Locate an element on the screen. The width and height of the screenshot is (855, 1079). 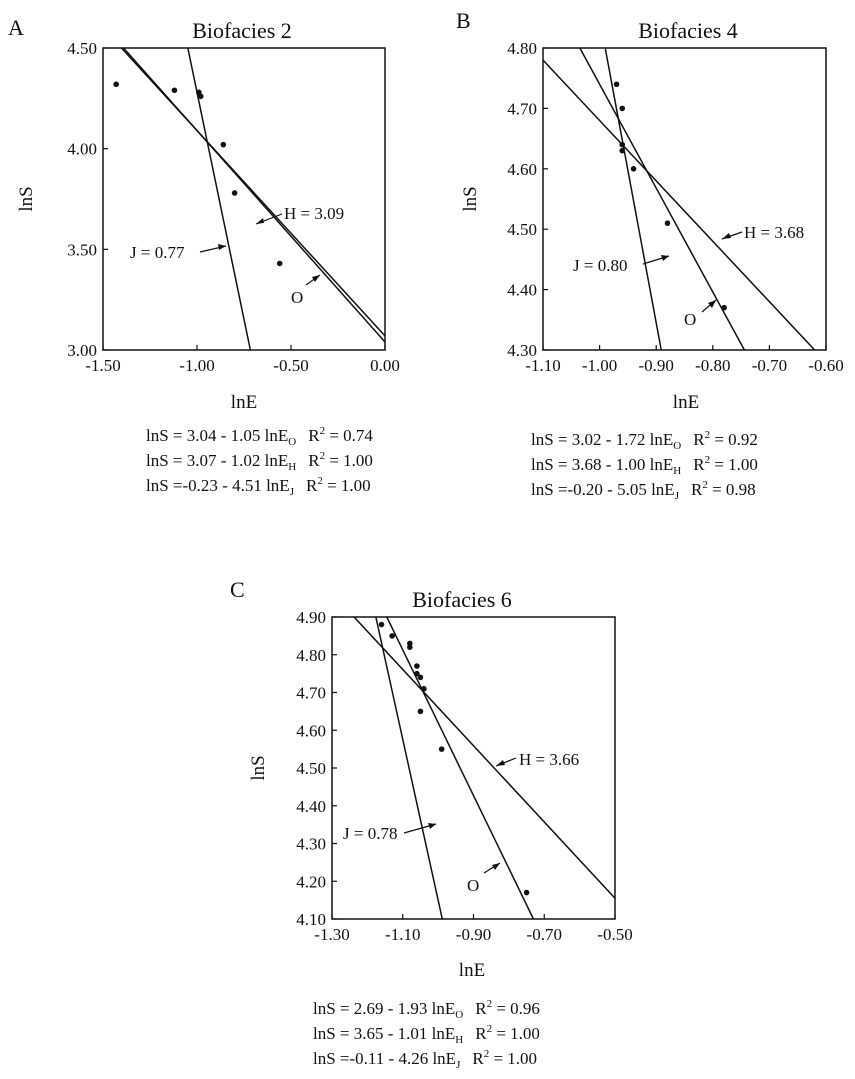
y-axis-label-c: lnS is located at coordinates (258, 767).